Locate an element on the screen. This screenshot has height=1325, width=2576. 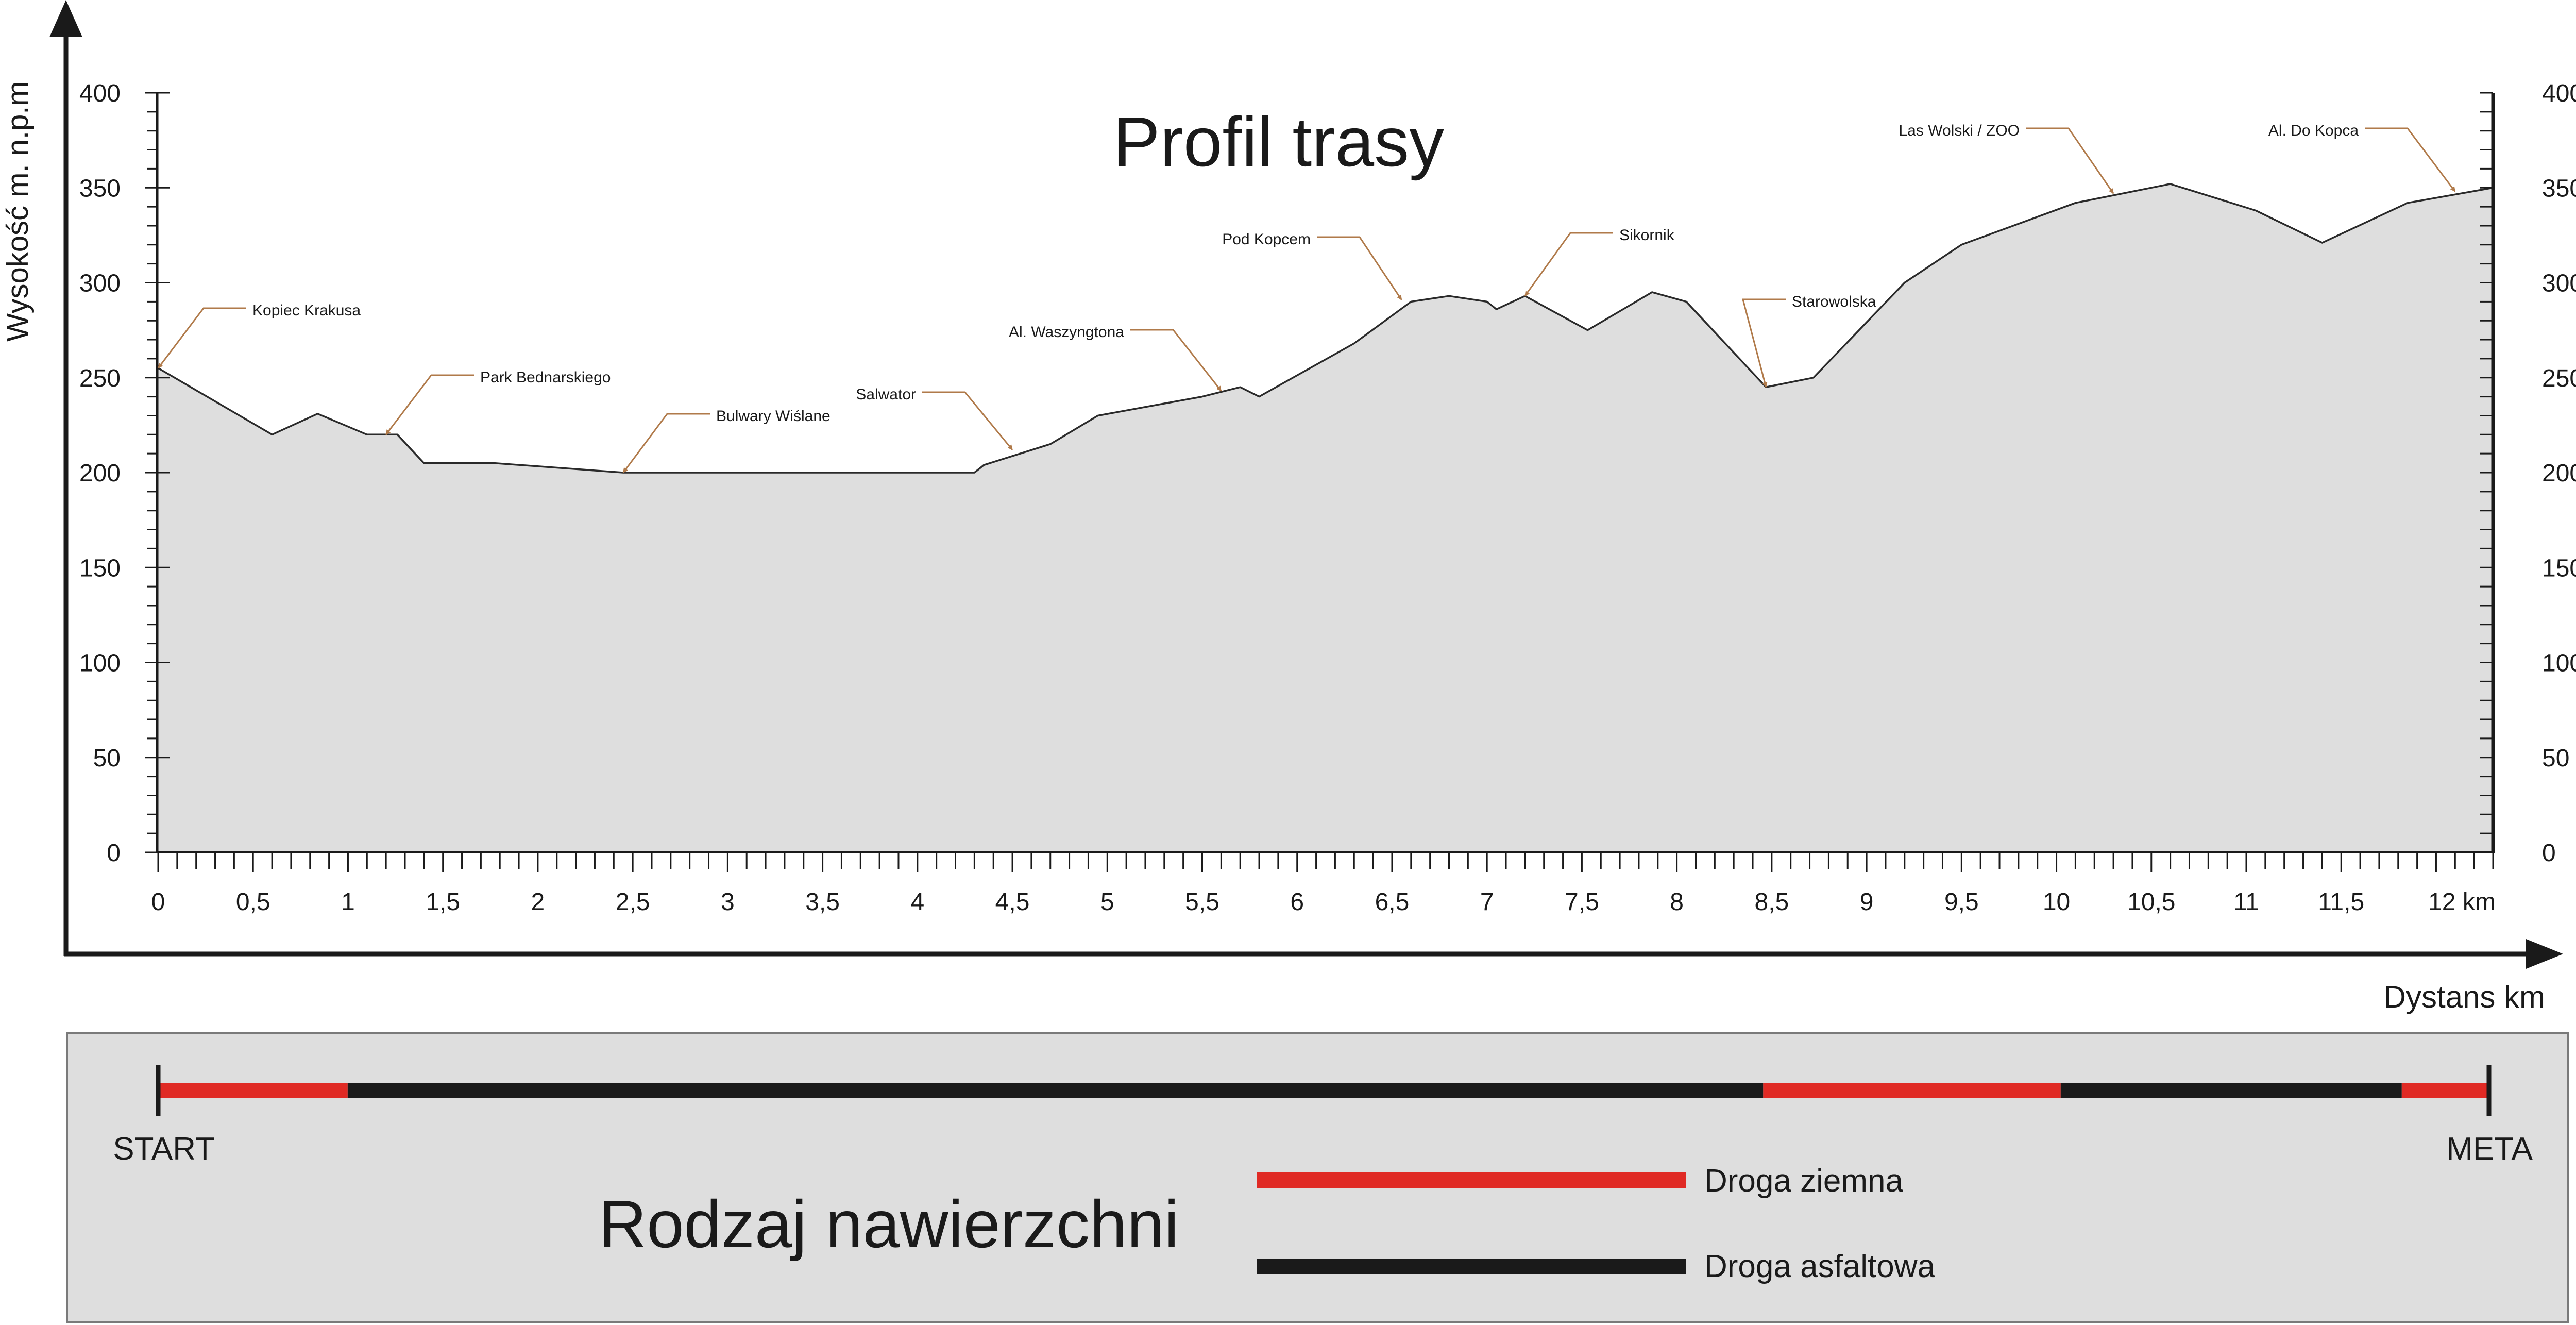
annotation-label: Al. Waszyngtona is located at coordinates (1066, 333).